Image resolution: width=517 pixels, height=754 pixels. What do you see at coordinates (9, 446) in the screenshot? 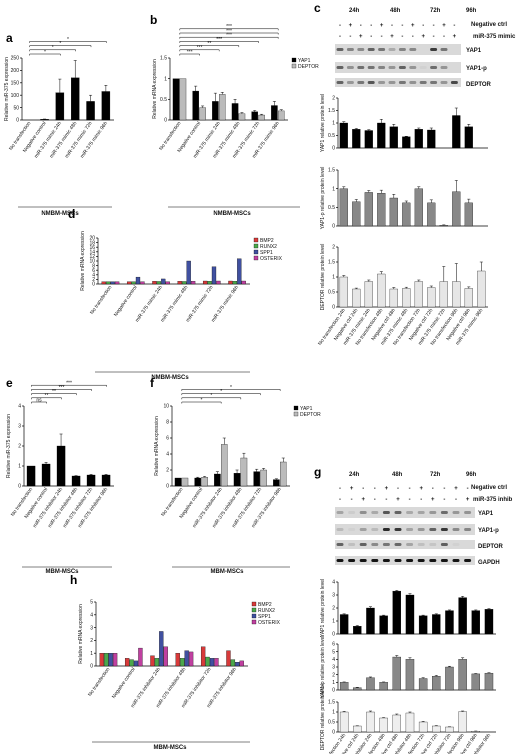
I see `y-axis-label: Relative miR-375 expression` at bounding box center [9, 446].